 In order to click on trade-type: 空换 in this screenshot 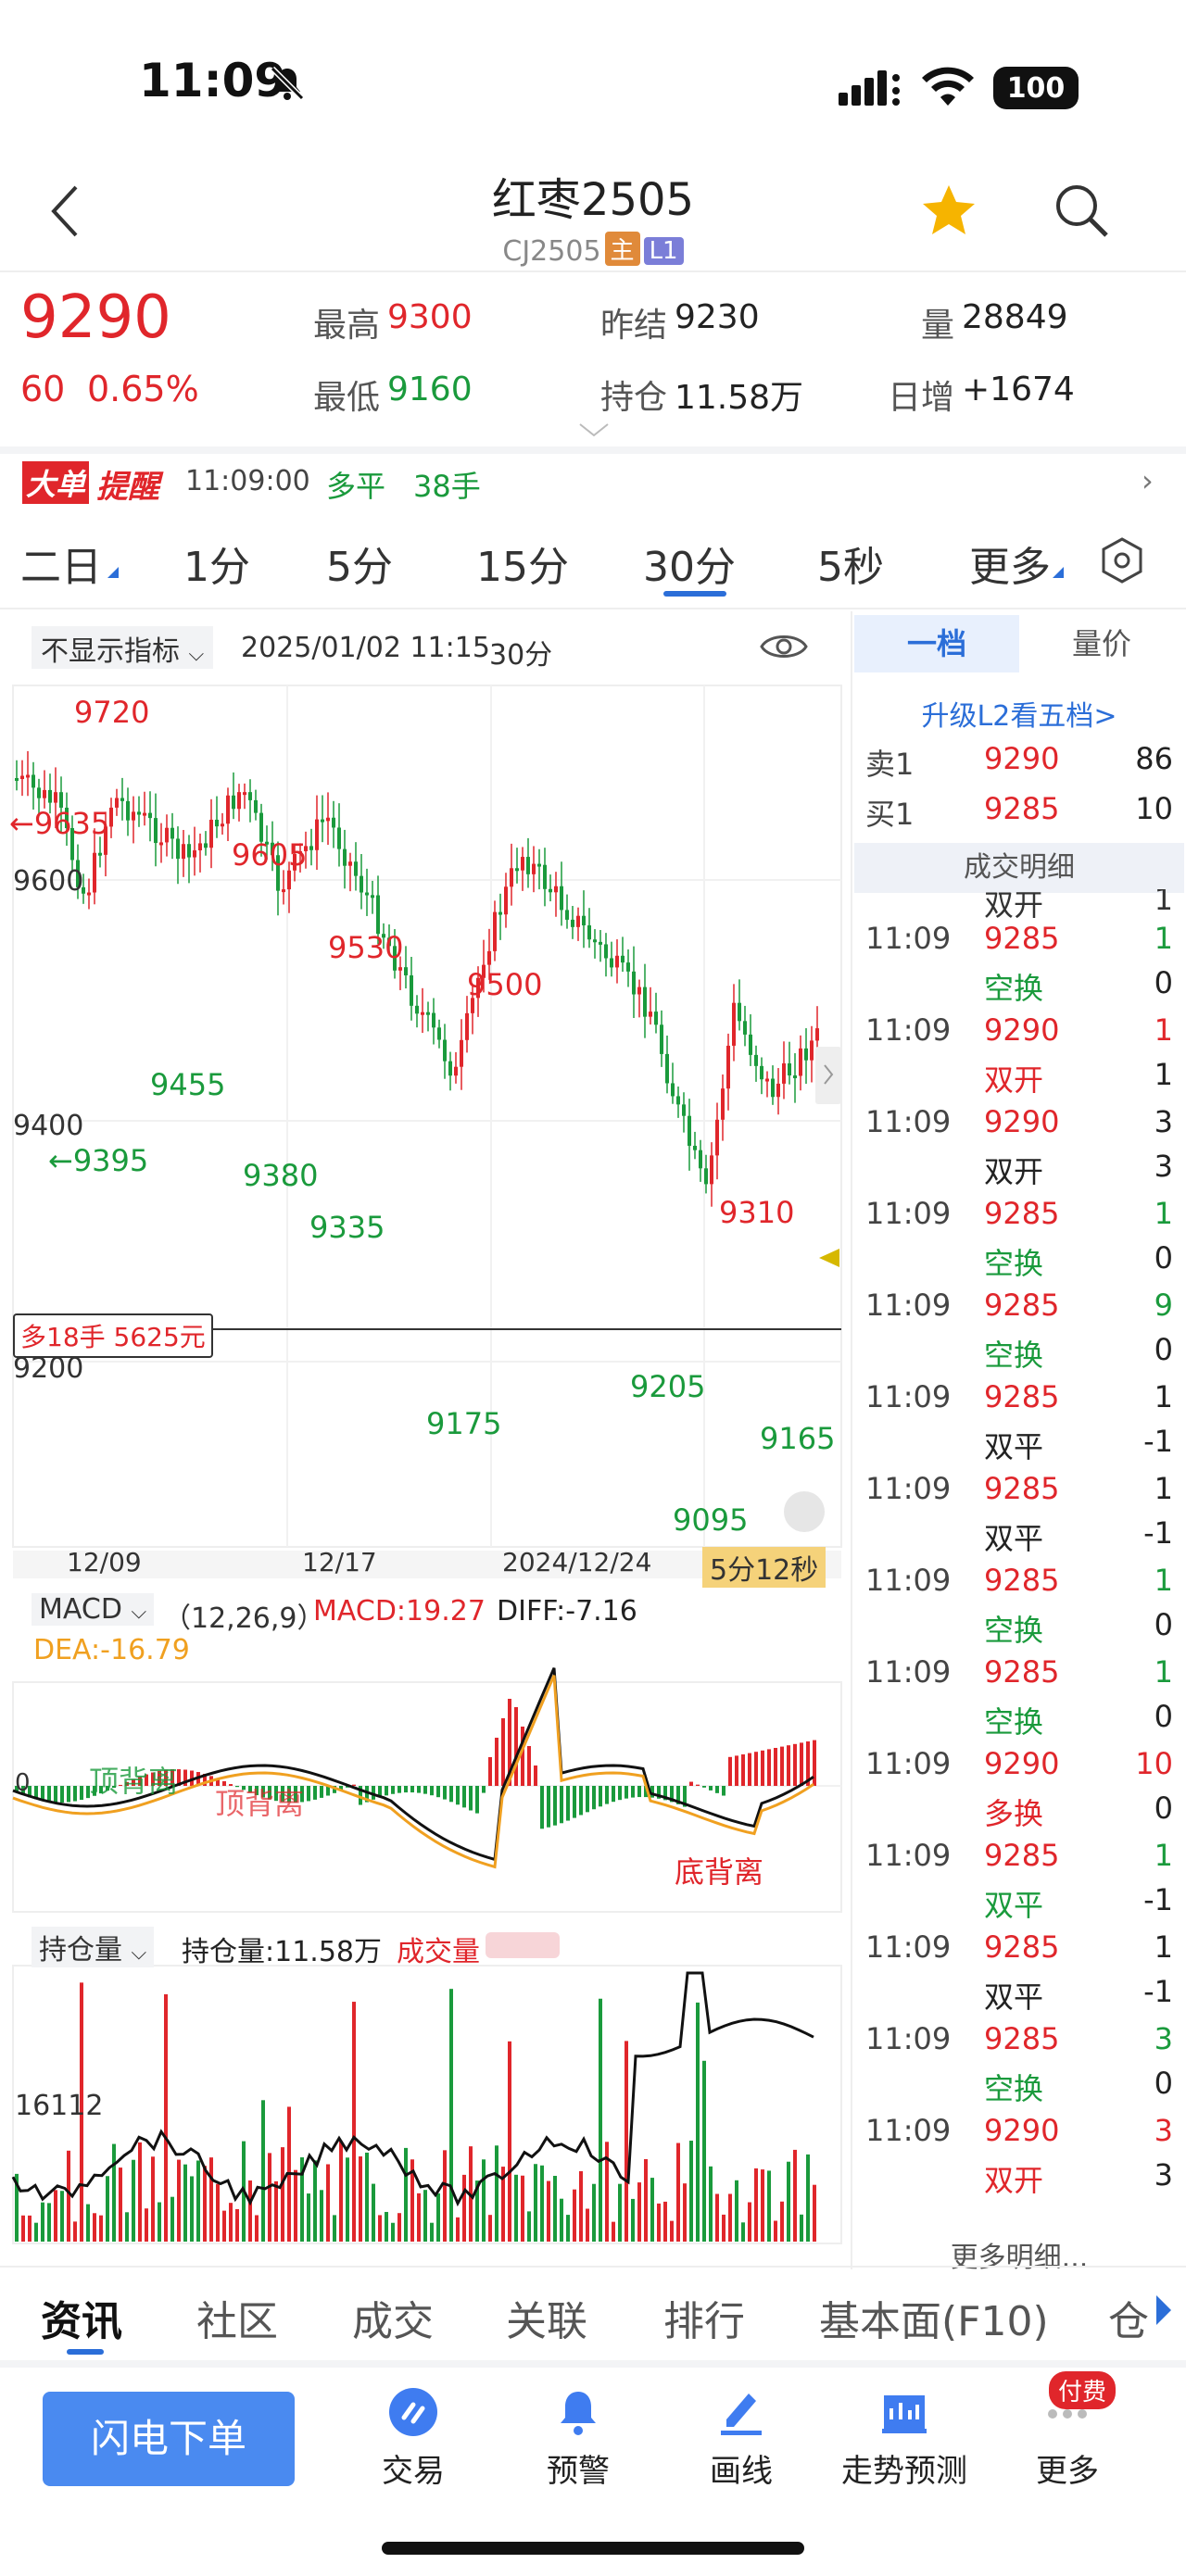, I will do `click(1014, 989)`.